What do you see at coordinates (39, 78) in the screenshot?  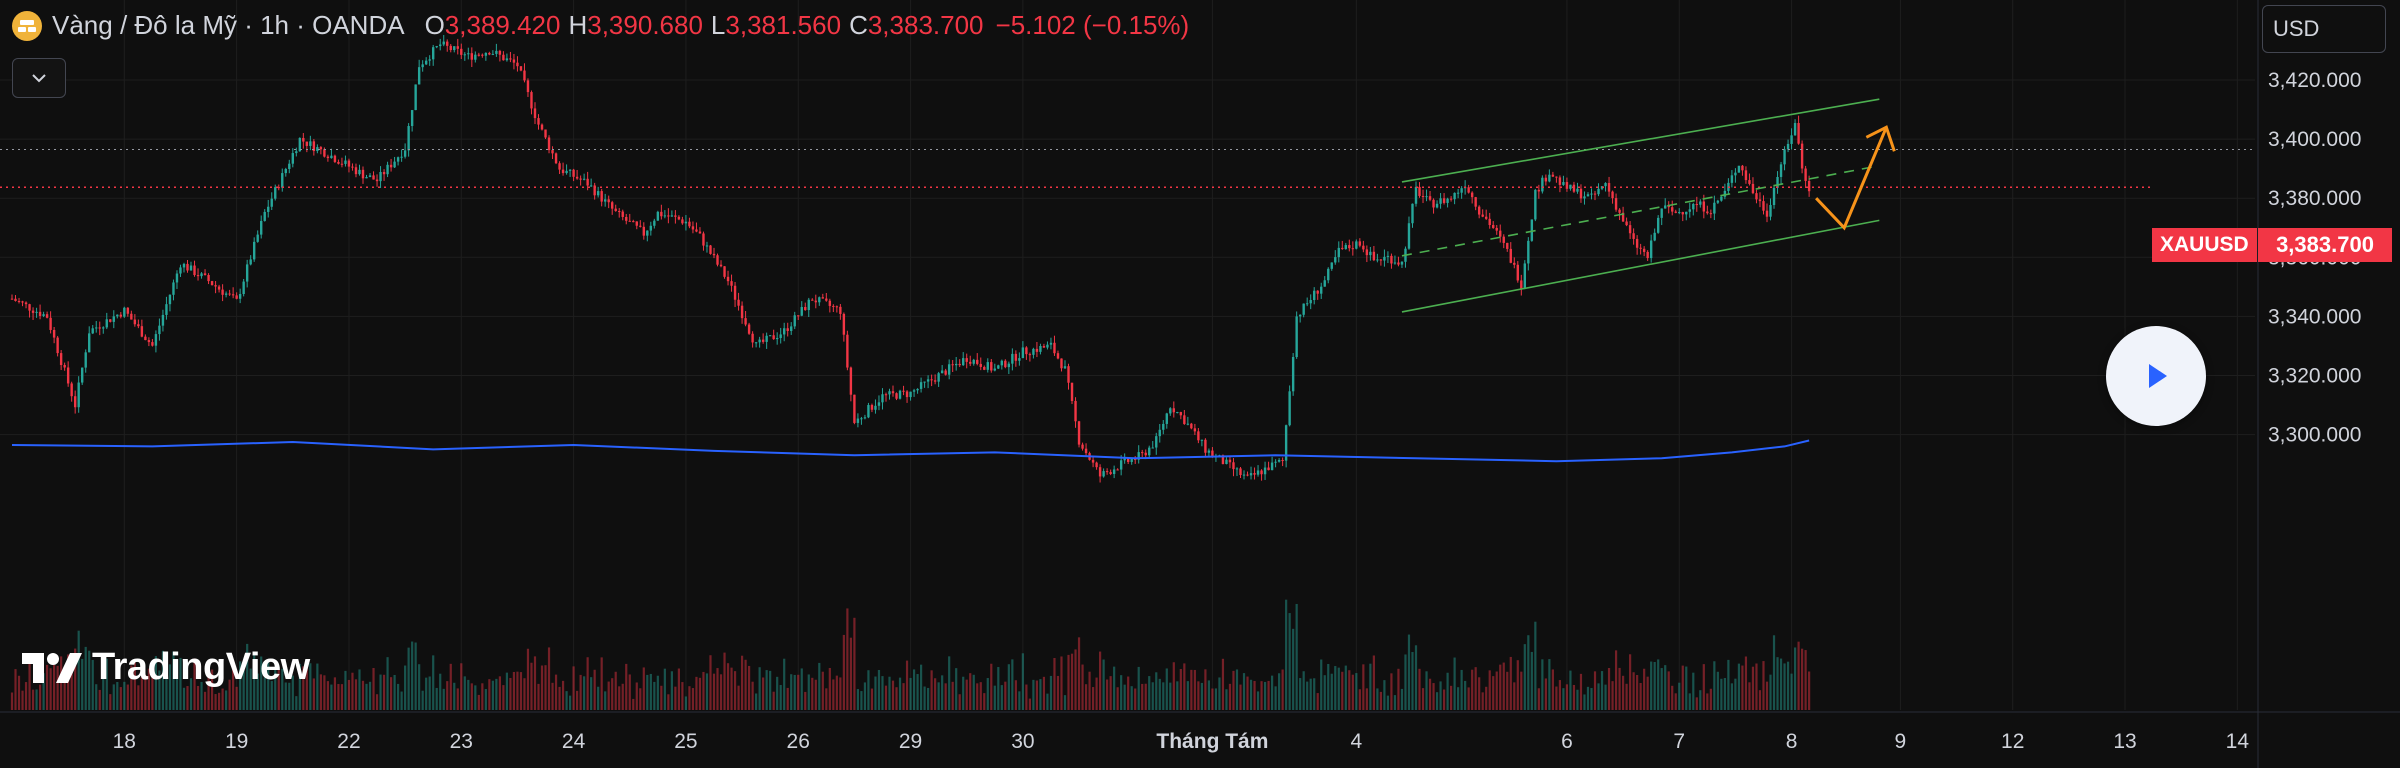 I see `legend-toggle-button` at bounding box center [39, 78].